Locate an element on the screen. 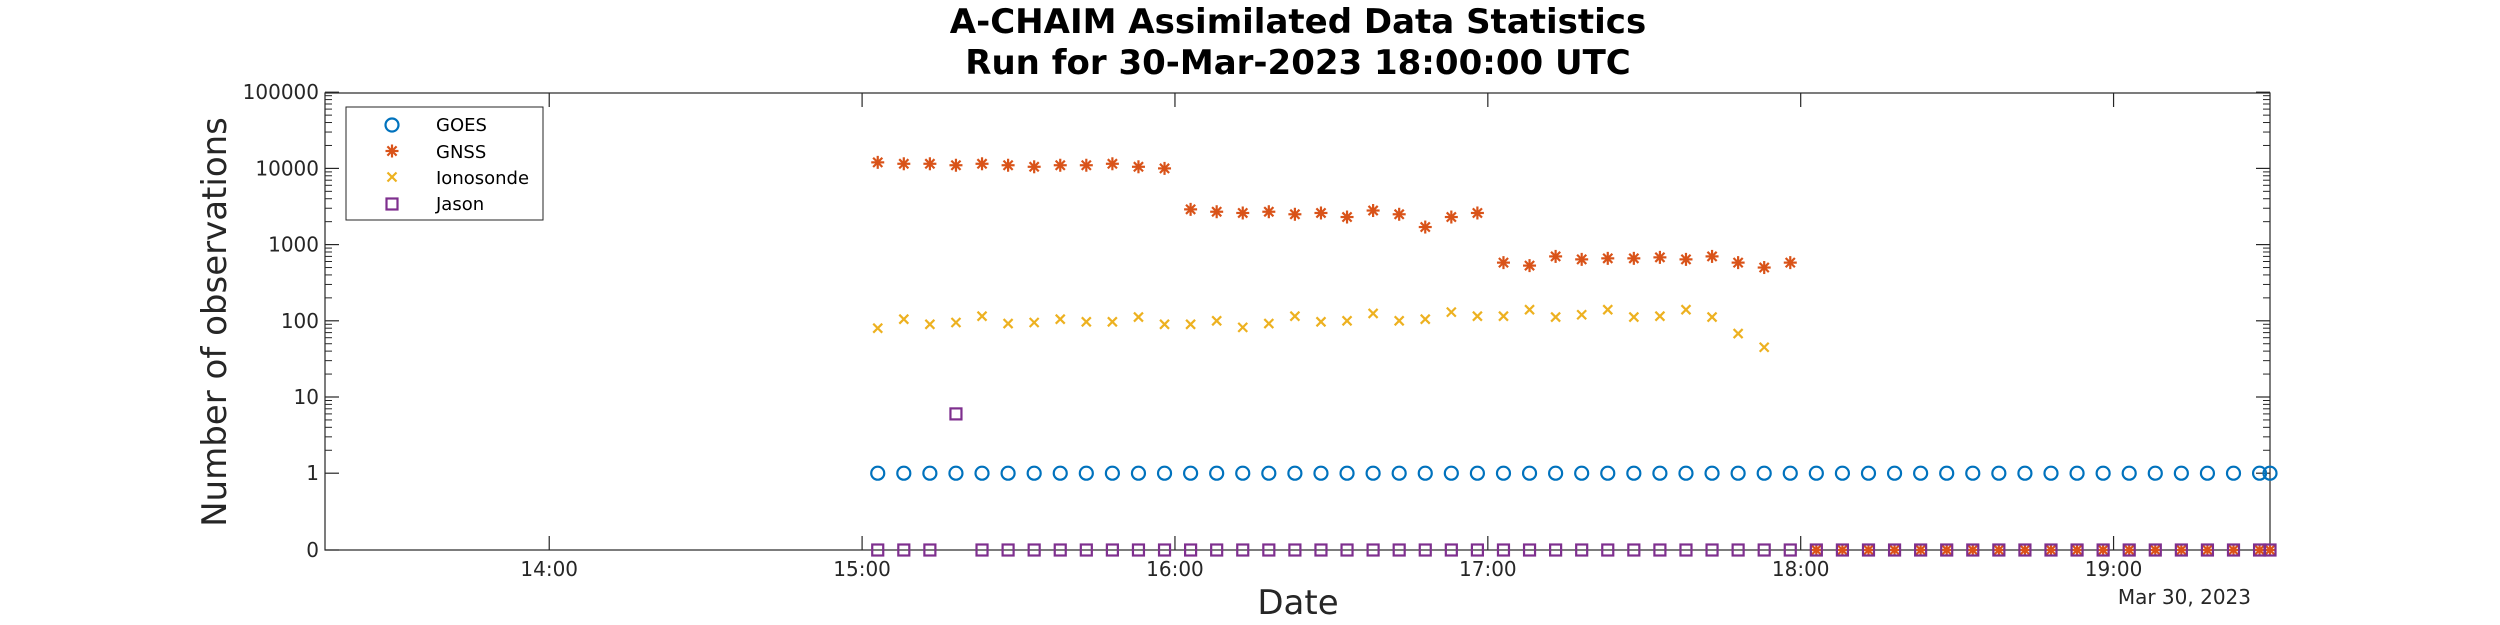  x-tick-label-1900: 19:00 is located at coordinates (2114, 569).